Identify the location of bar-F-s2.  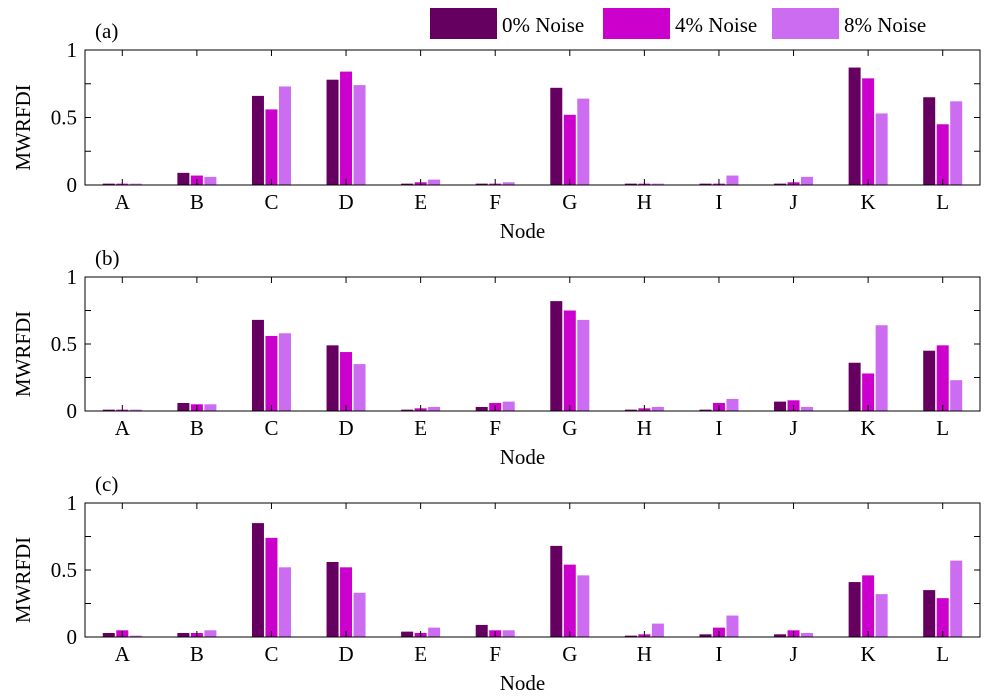
(508, 406).